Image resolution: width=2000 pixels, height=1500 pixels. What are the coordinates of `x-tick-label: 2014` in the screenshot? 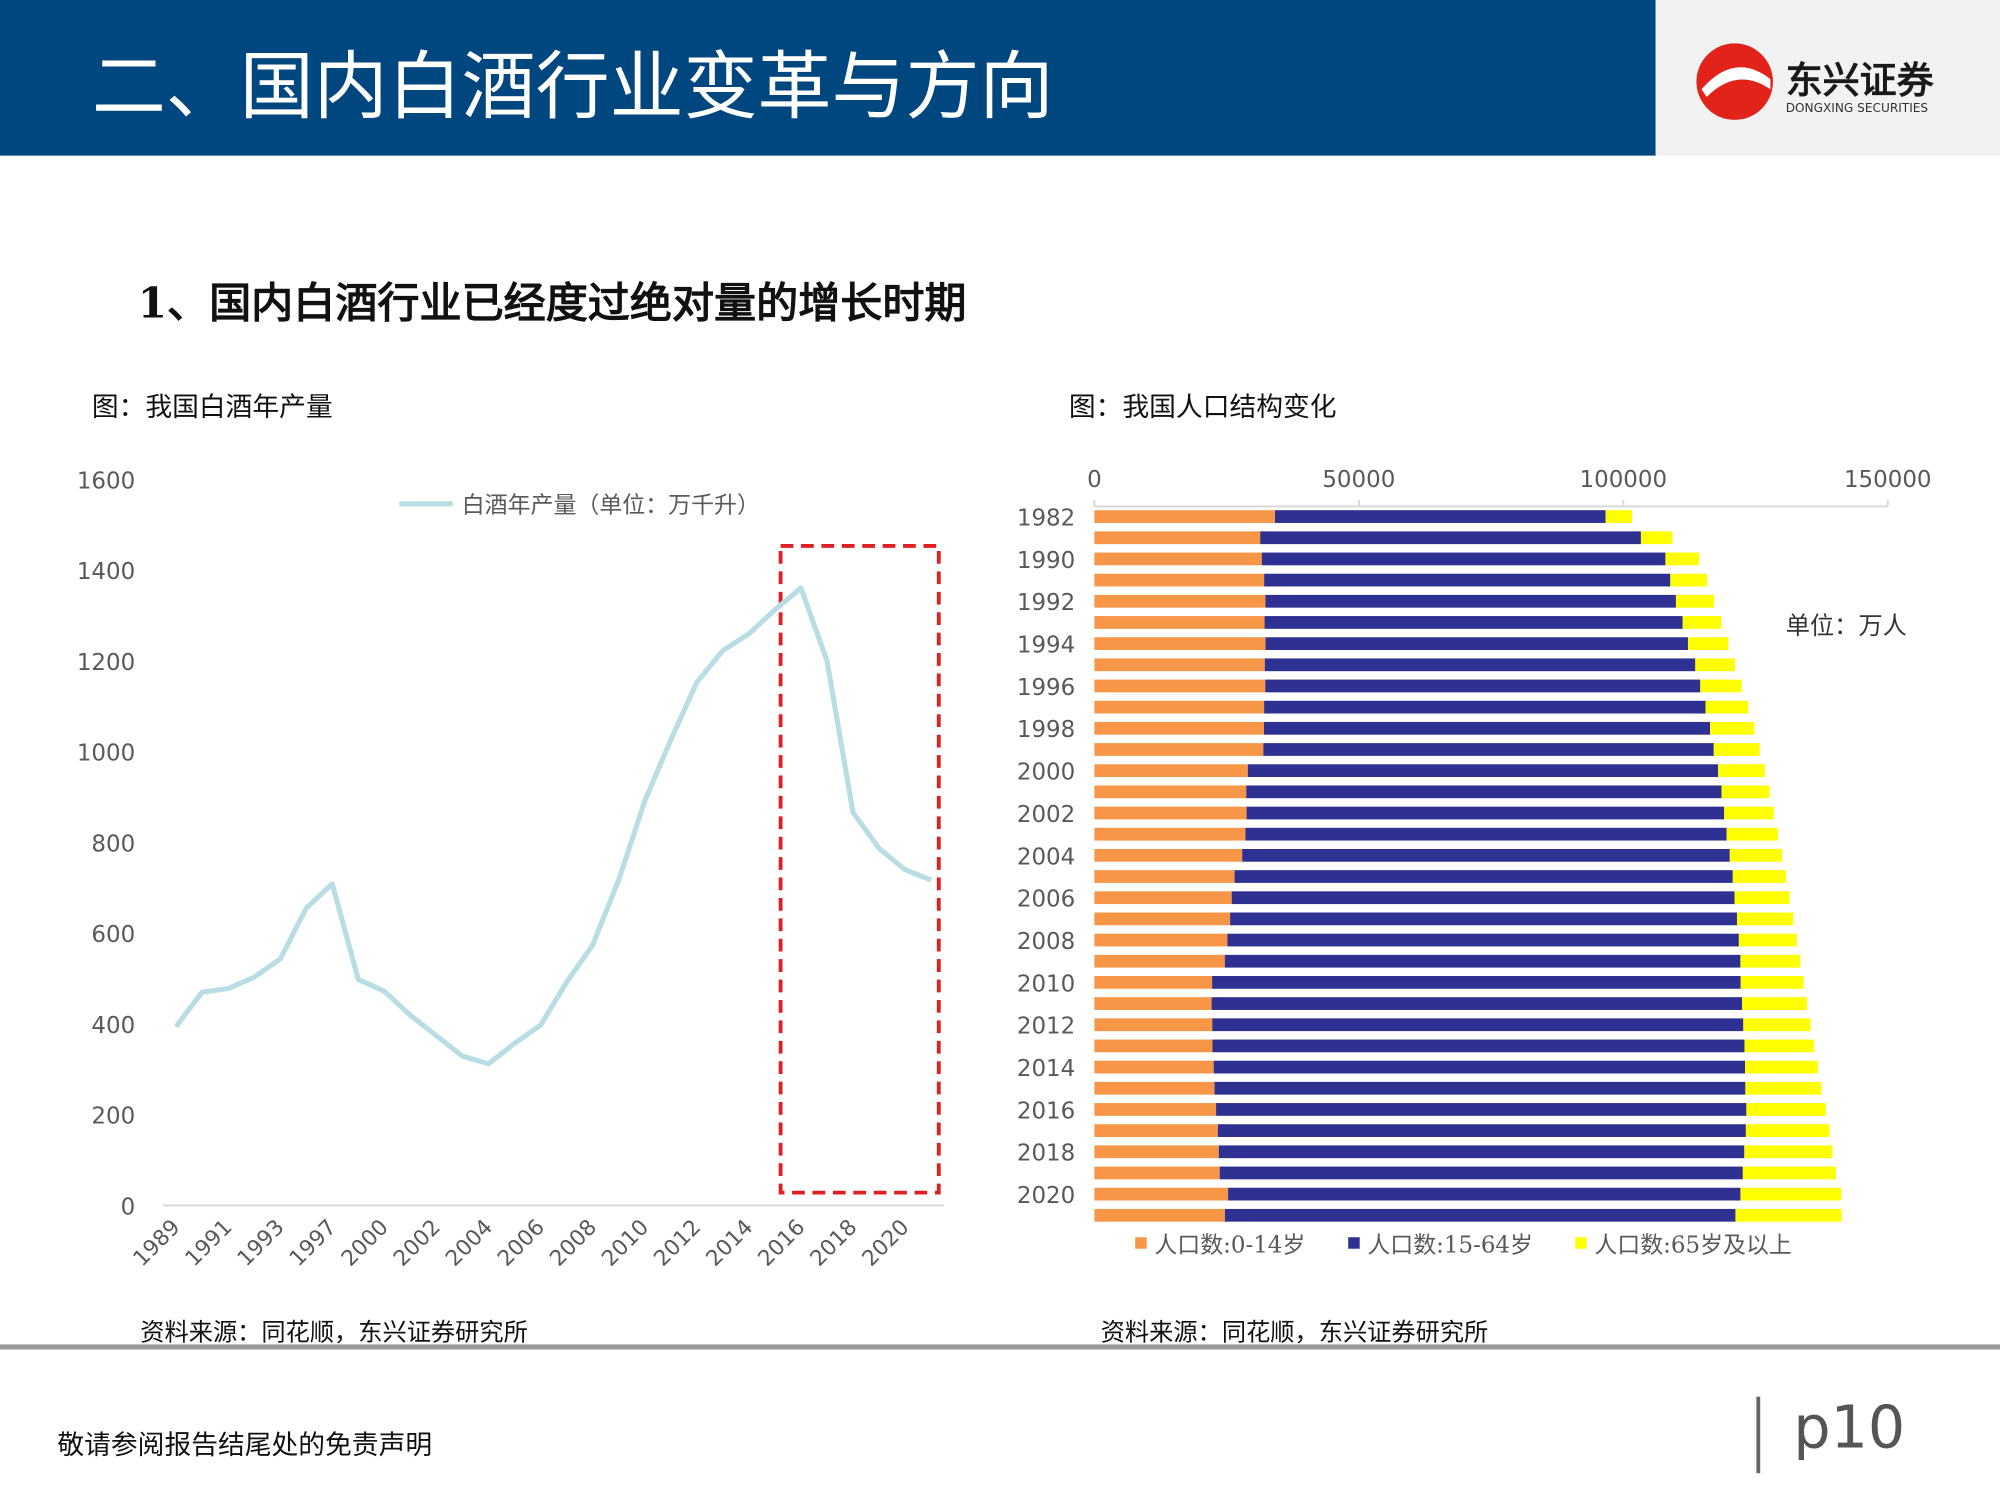 It's located at (730, 1243).